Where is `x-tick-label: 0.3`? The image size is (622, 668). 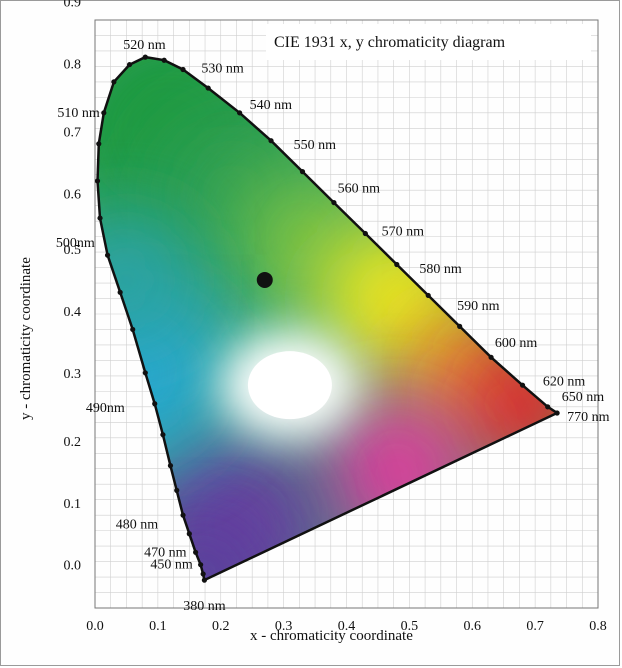 x-tick-label: 0.3 is located at coordinates (284, 626).